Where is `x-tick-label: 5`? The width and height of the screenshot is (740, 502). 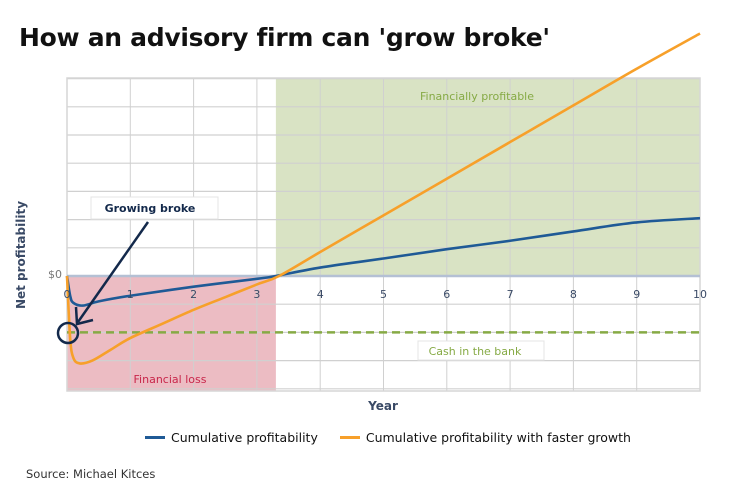
x-tick-label: 5 is located at coordinates (383, 294).